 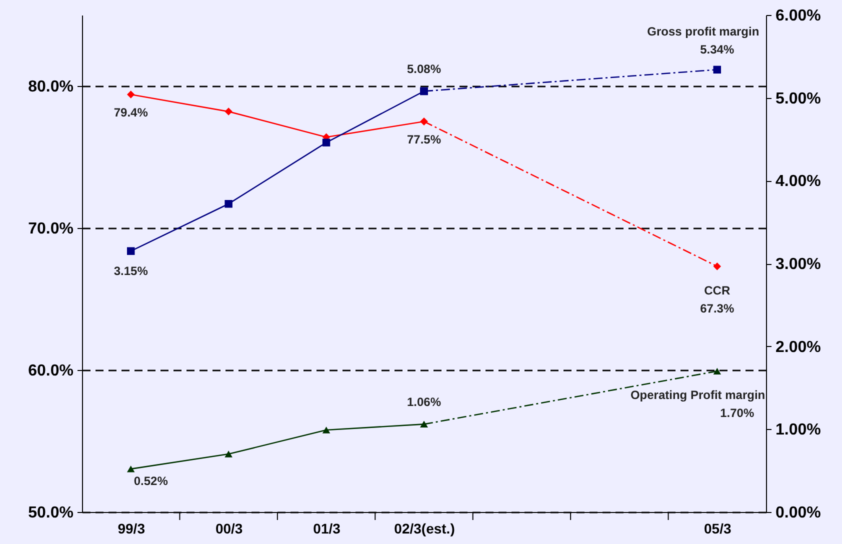 What do you see at coordinates (798, 347) in the screenshot?
I see `y2-tick-label: 2.00%` at bounding box center [798, 347].